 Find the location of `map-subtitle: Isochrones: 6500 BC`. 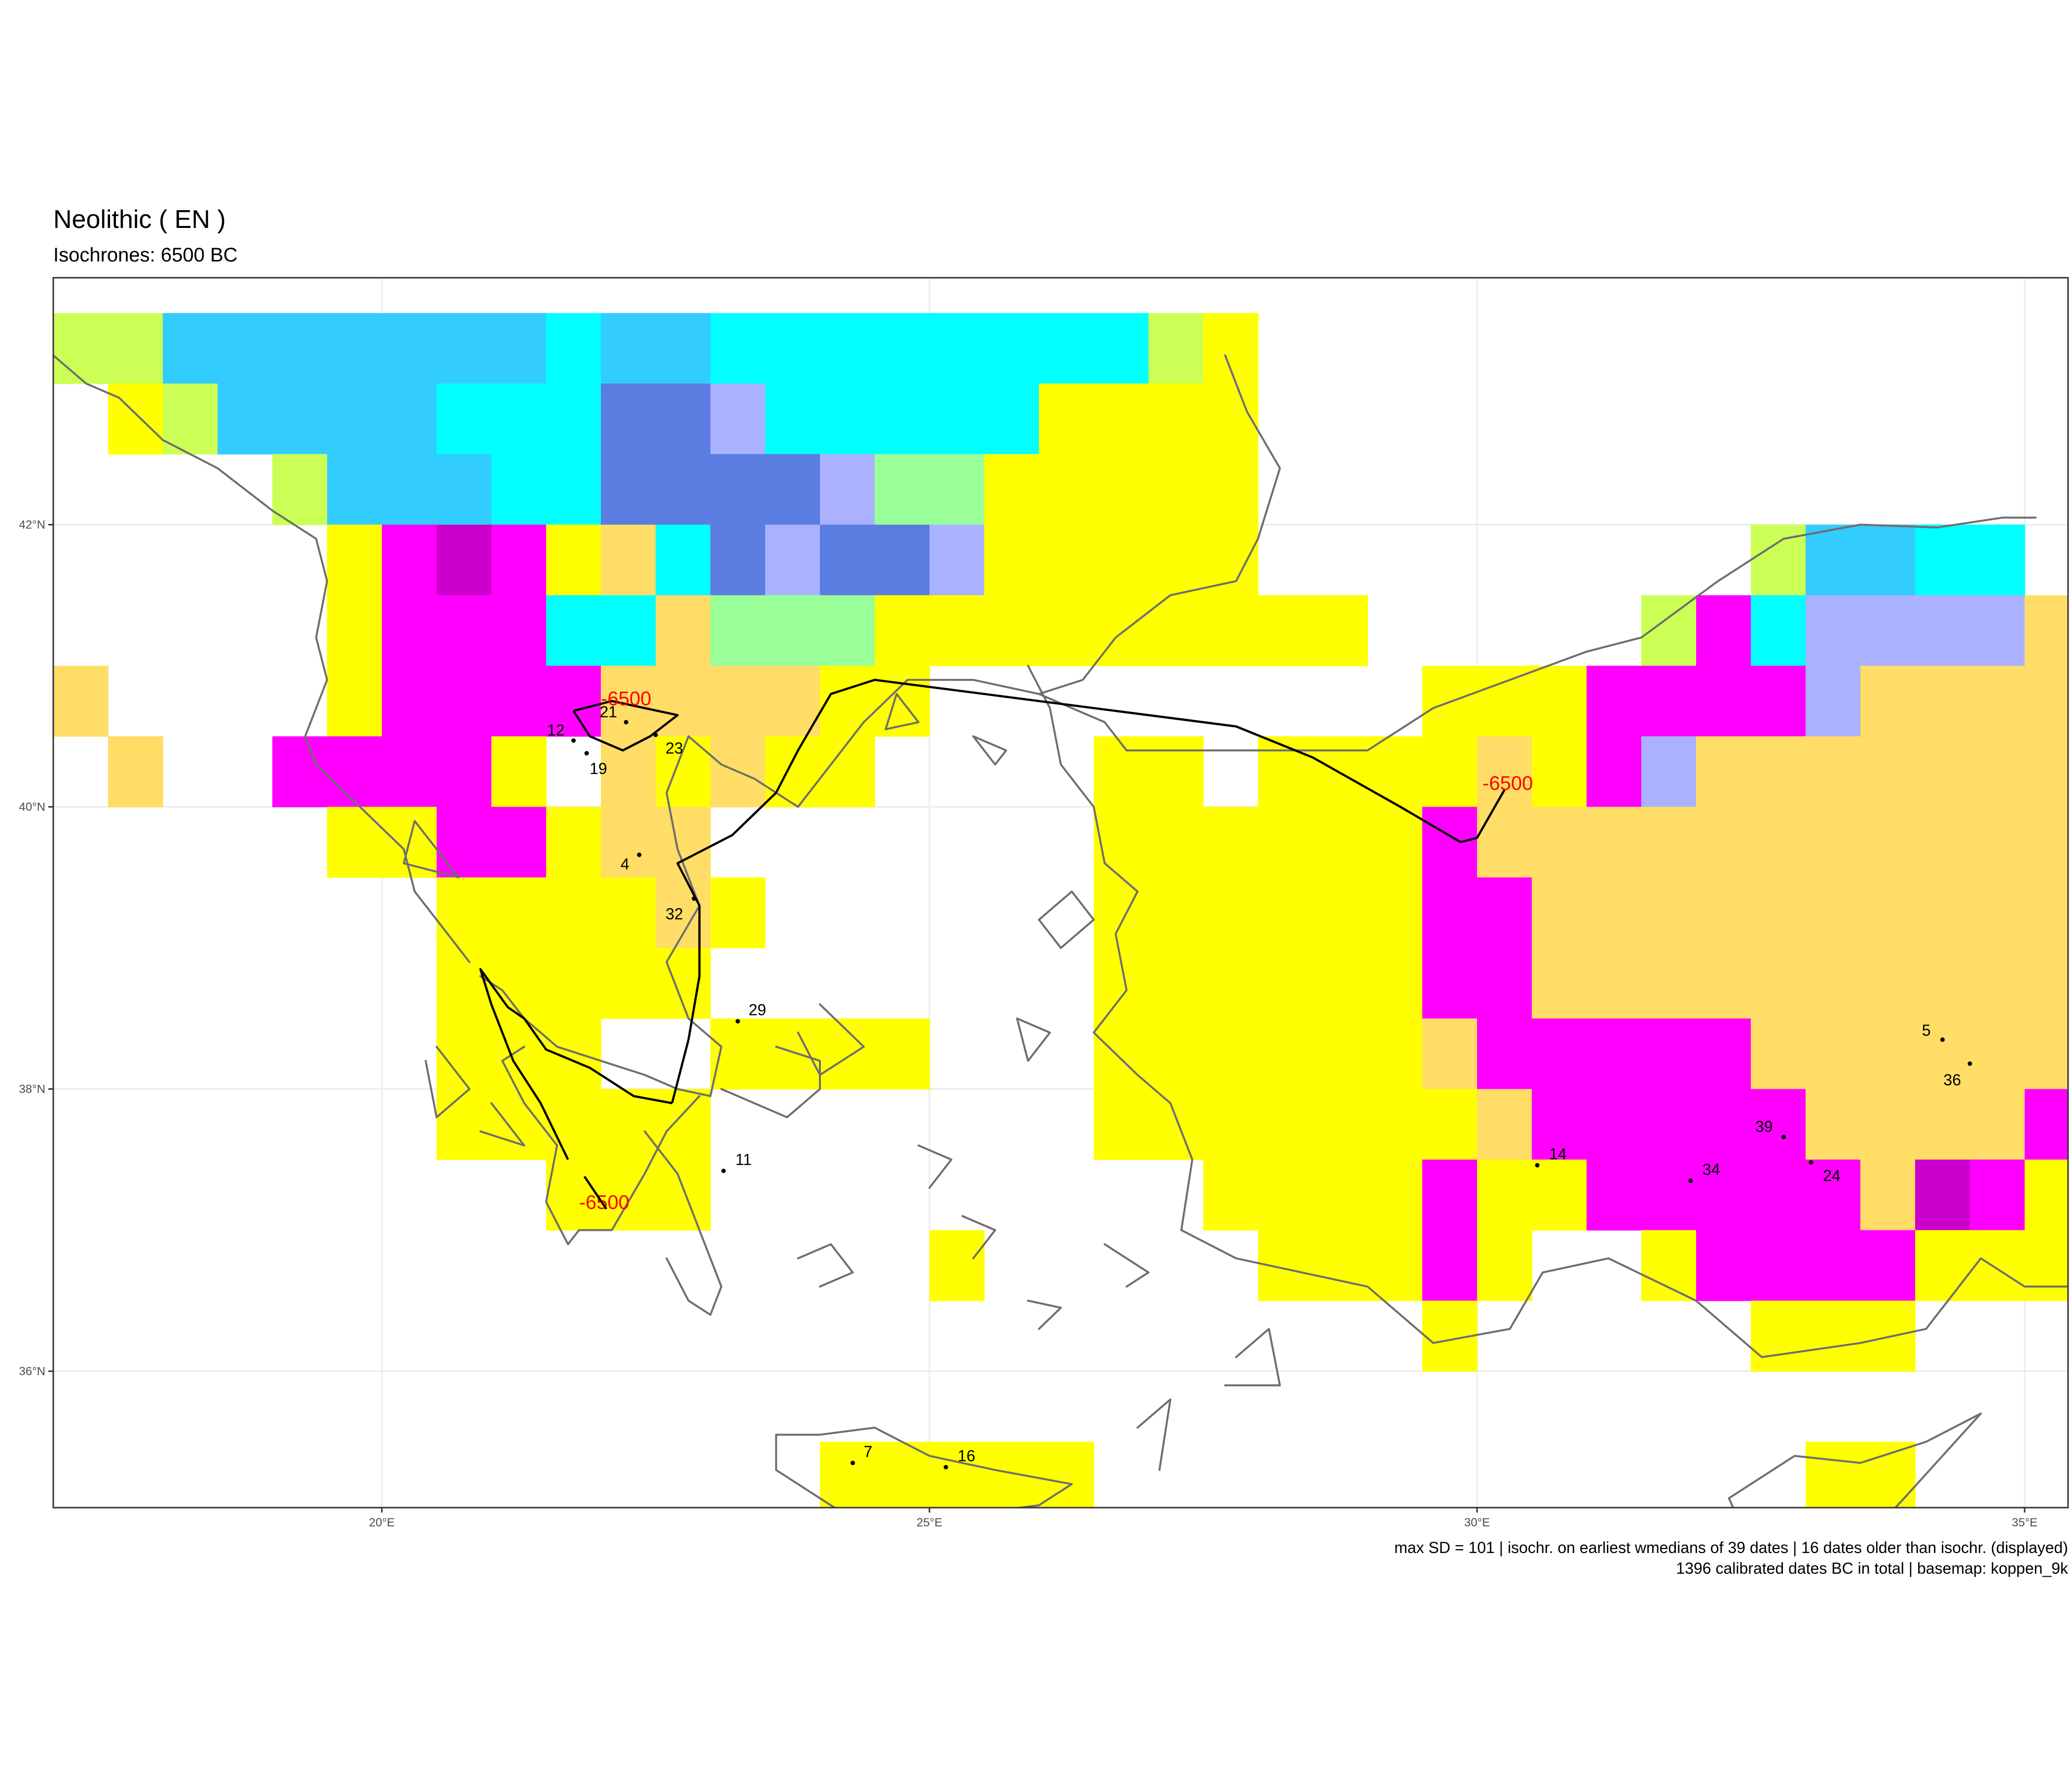

map-subtitle: Isochrones: 6500 BC is located at coordinates (145, 255).